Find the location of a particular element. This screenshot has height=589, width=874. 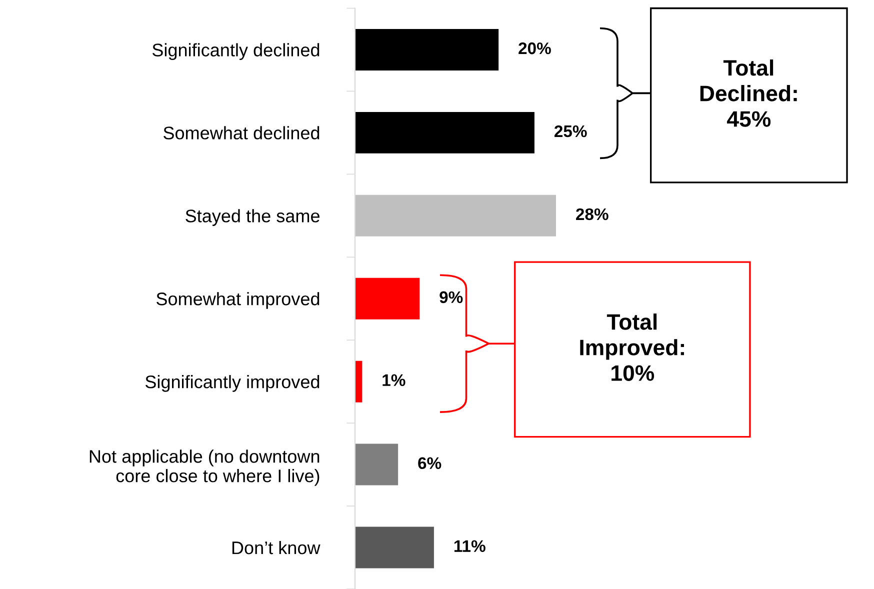

data-label: 20% is located at coordinates (534, 48).